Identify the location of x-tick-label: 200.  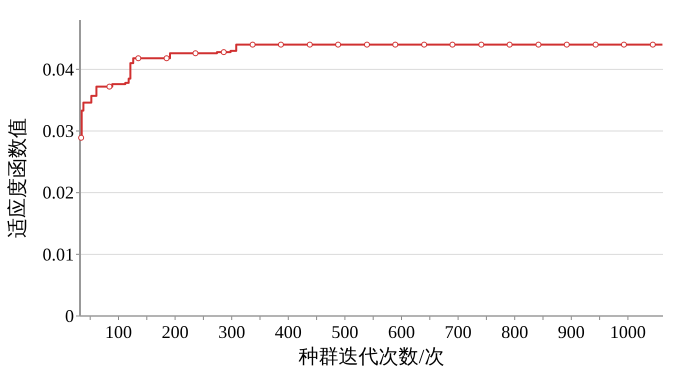
(175, 332).